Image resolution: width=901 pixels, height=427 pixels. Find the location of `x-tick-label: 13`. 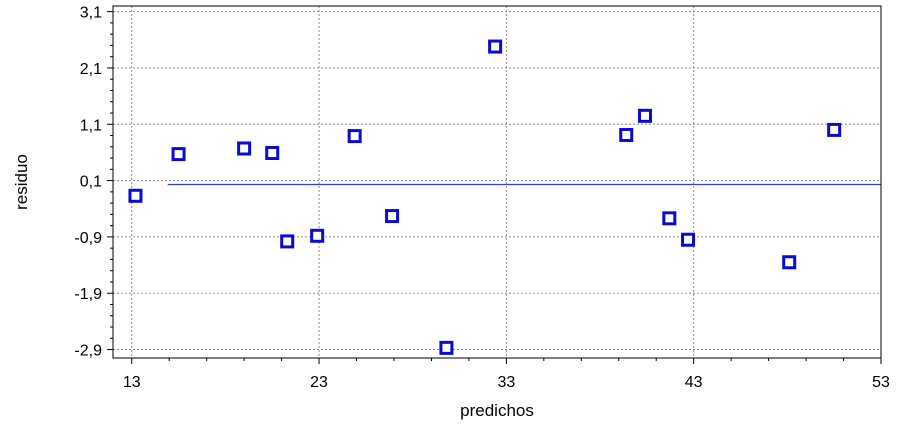

x-tick-label: 13 is located at coordinates (132, 382).